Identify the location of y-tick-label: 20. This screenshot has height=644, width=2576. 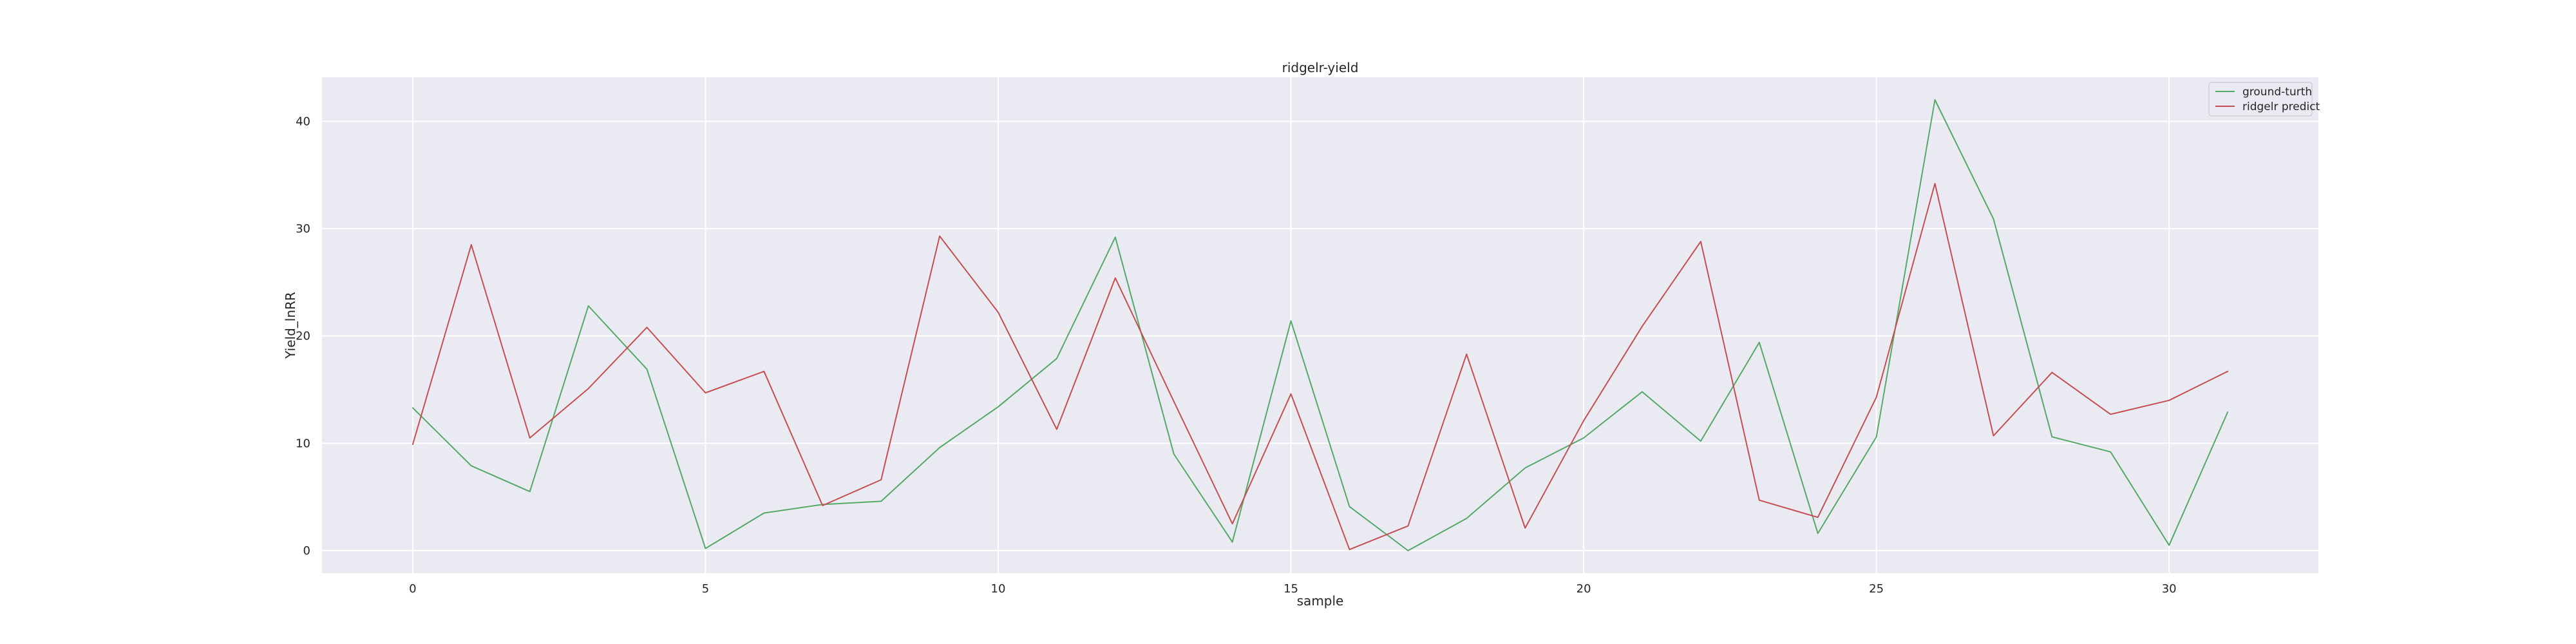
(303, 336).